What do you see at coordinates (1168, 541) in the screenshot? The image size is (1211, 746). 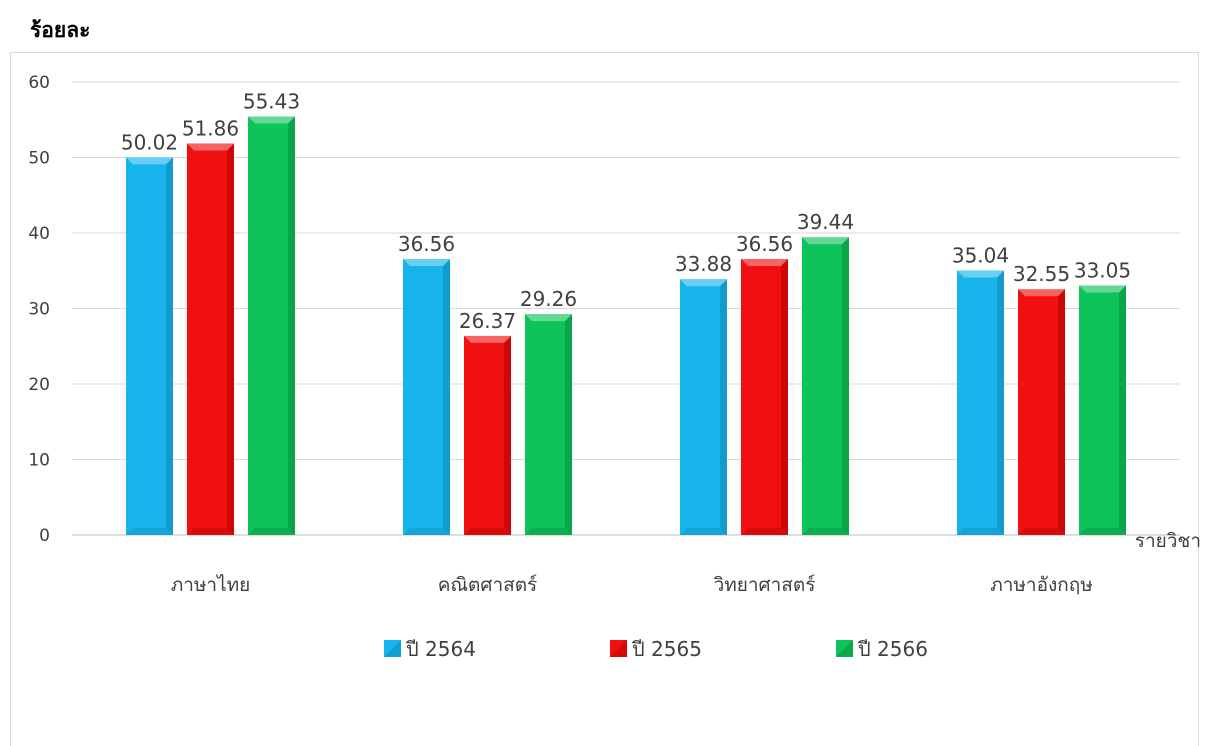 I see `x-axis-title: รายวิชา` at bounding box center [1168, 541].